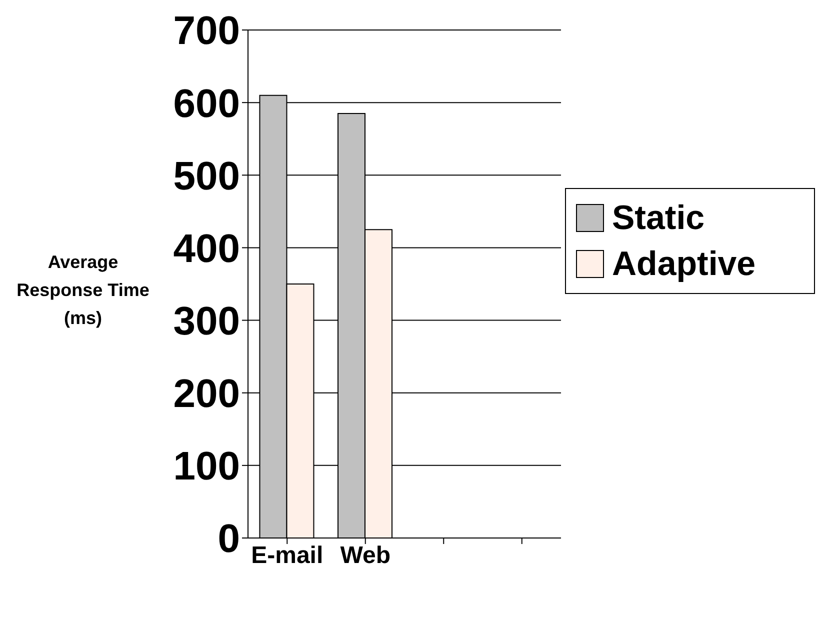  I want to click on y-tick-label: 0, so click(229, 539).